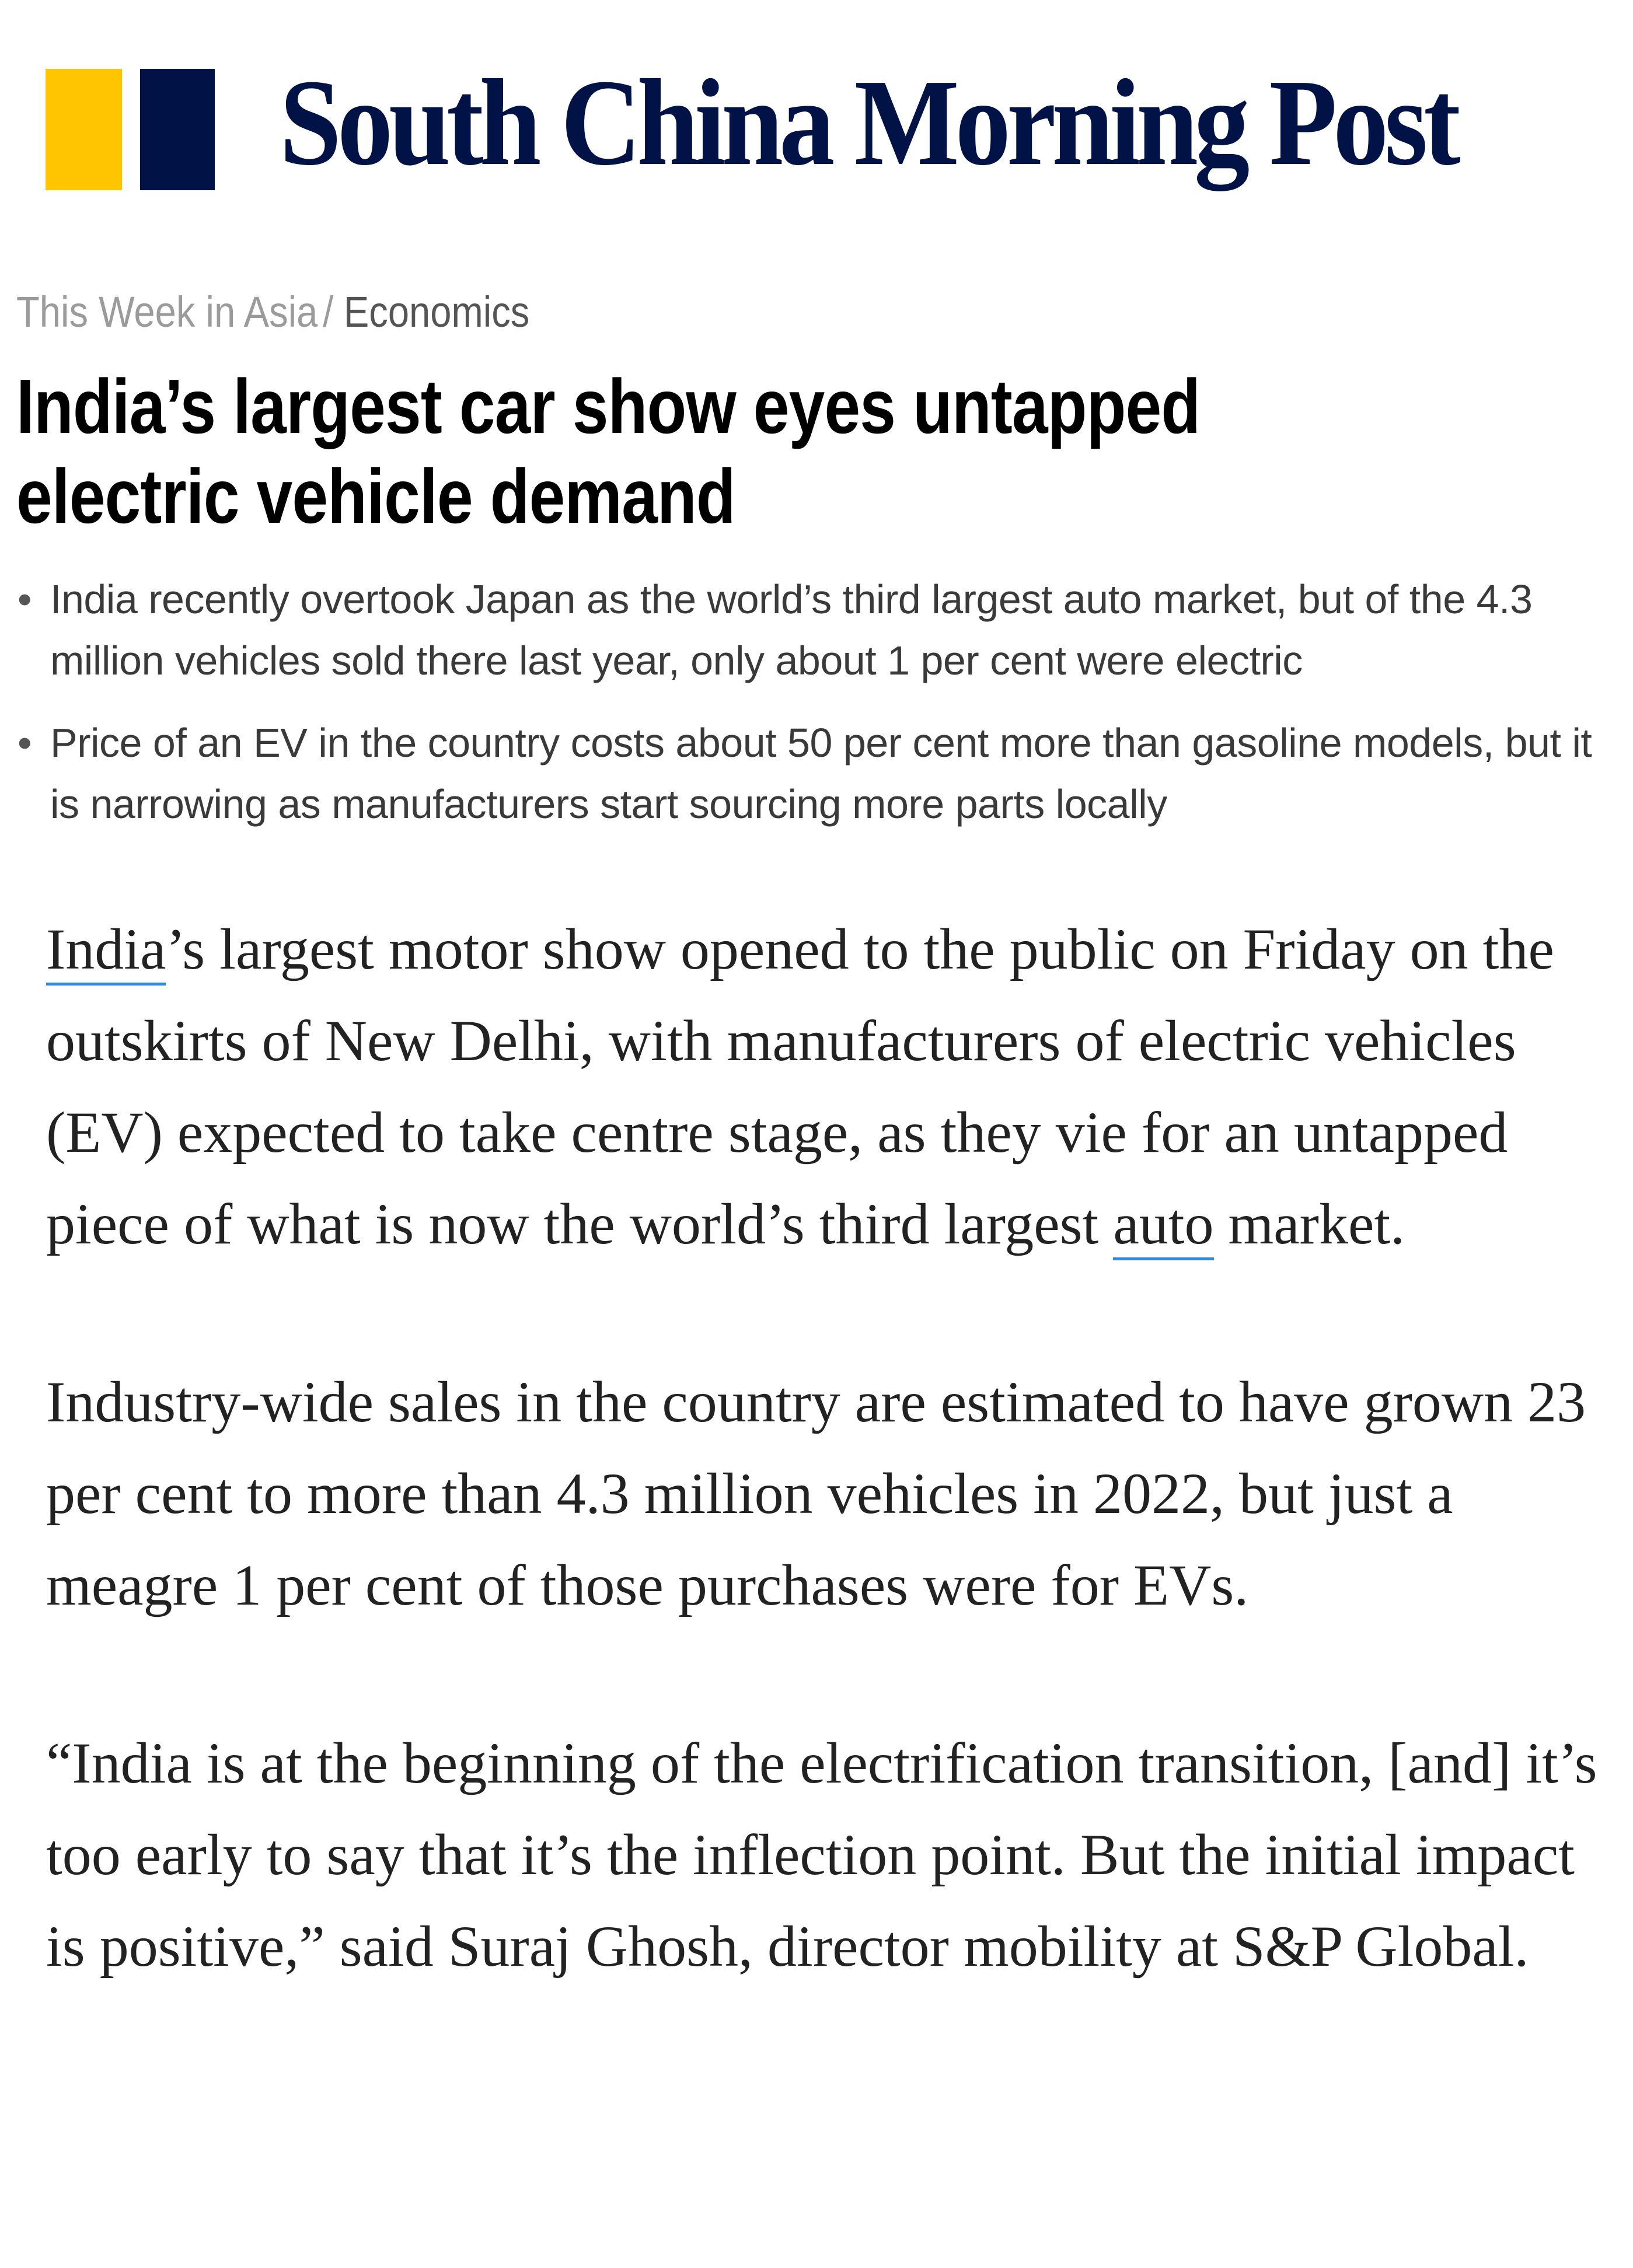 This screenshot has width=1633, height=2268. What do you see at coordinates (871, 122) in the screenshot?
I see `logo-wordmark: South China Morning Post` at bounding box center [871, 122].